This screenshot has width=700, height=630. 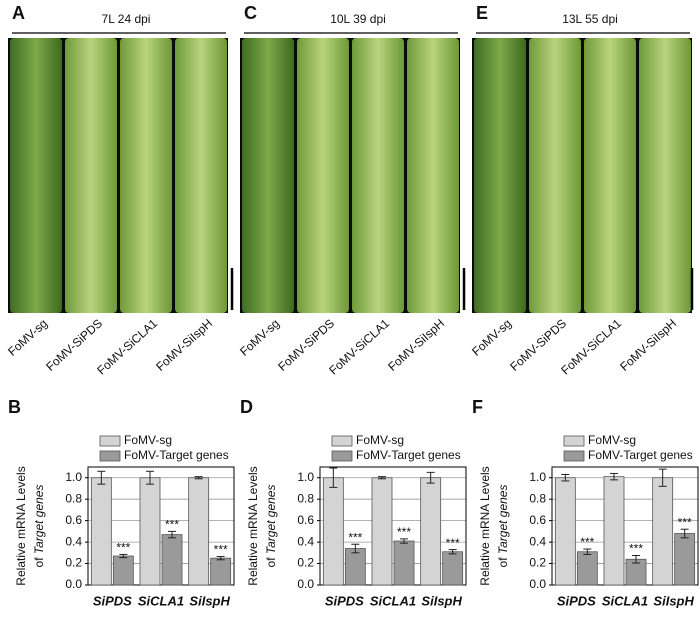 I want to click on panel-letter: D, so click(x=246, y=407).